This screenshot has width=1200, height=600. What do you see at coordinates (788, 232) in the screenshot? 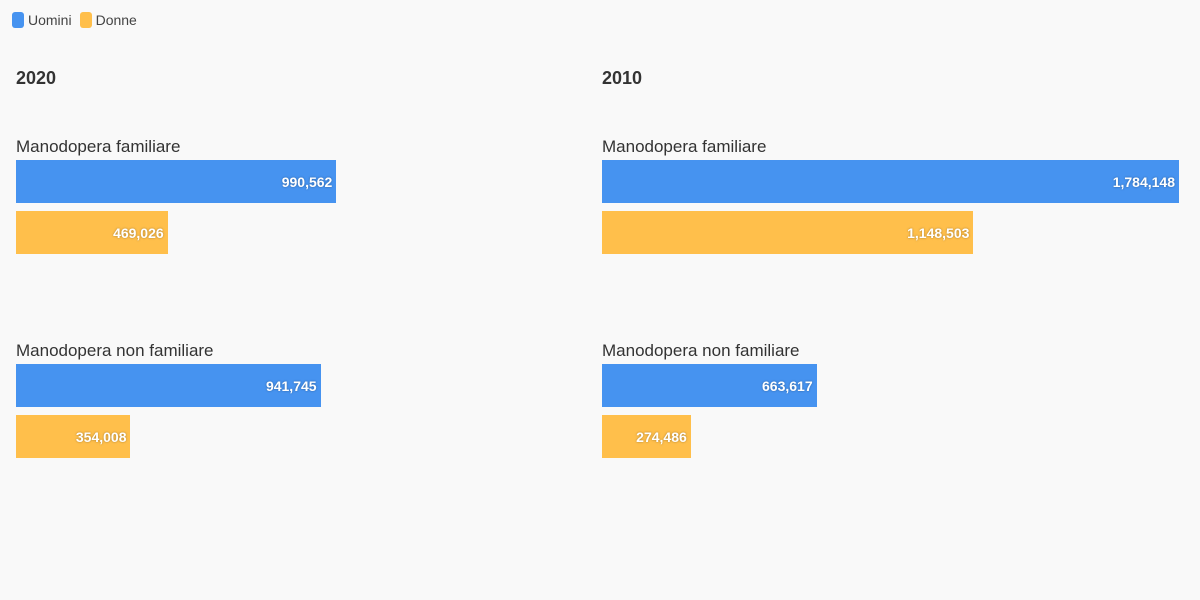
I see `bar-donne: 1,148,503` at bounding box center [788, 232].